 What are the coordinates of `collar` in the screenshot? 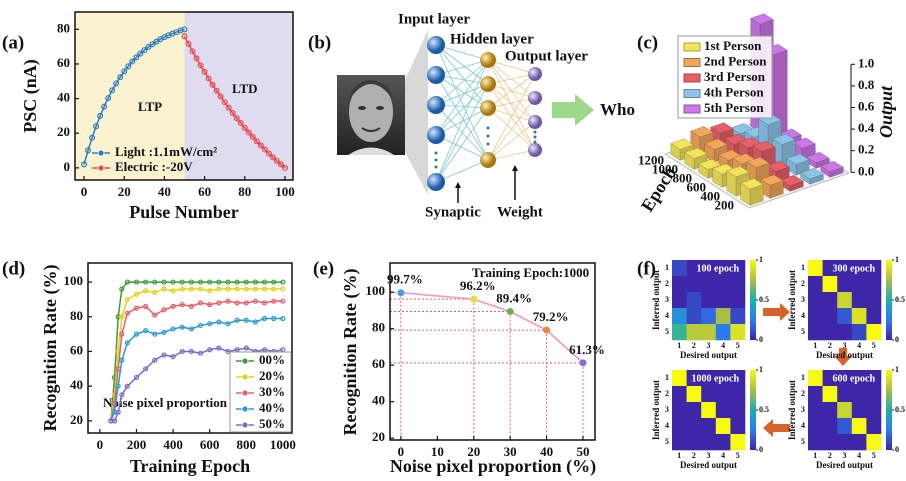 It's located at (371, 151).